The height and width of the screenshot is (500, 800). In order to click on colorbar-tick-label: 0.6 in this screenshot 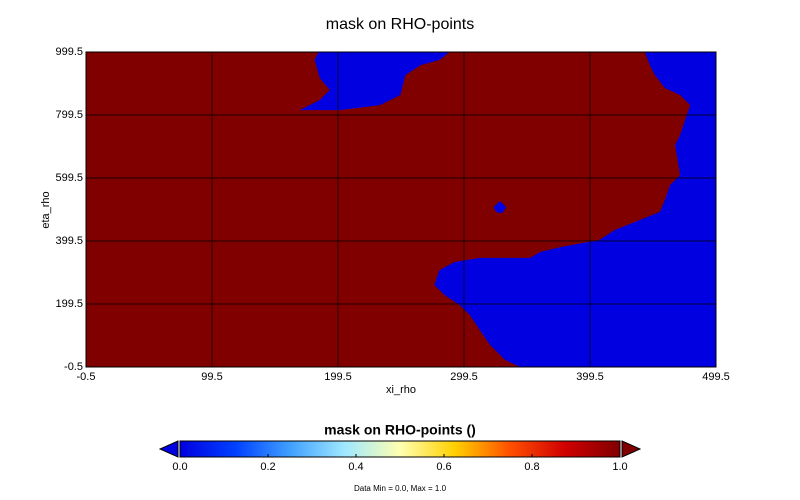, I will do `click(443, 467)`.